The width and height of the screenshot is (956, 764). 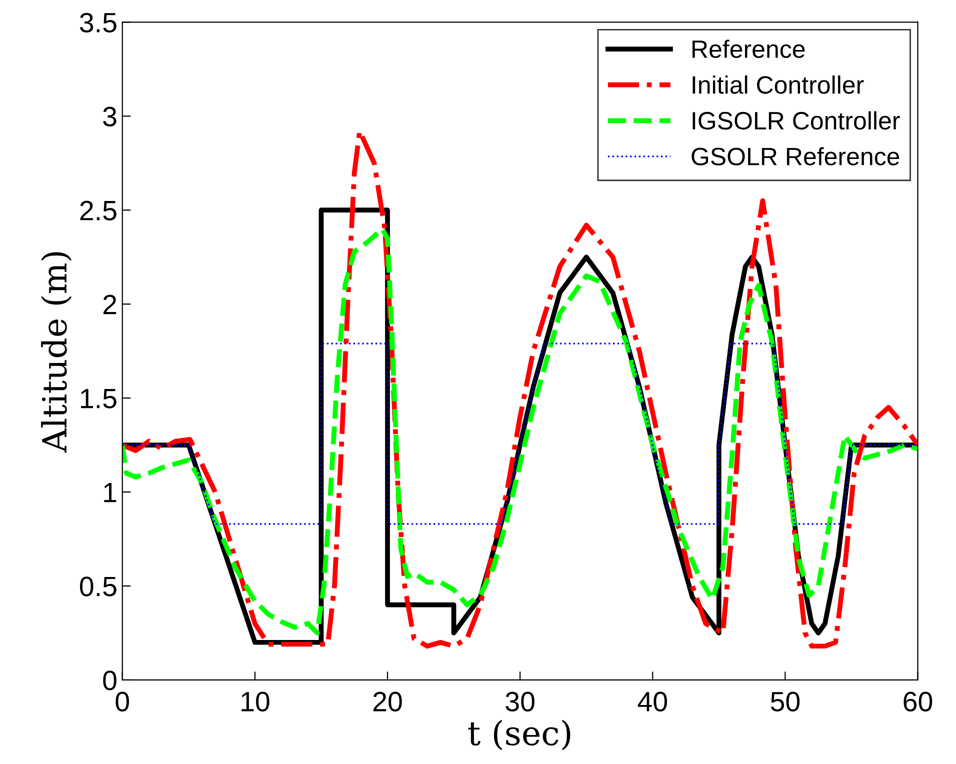 I want to click on x-axis-title: t (sec), so click(x=519, y=735).